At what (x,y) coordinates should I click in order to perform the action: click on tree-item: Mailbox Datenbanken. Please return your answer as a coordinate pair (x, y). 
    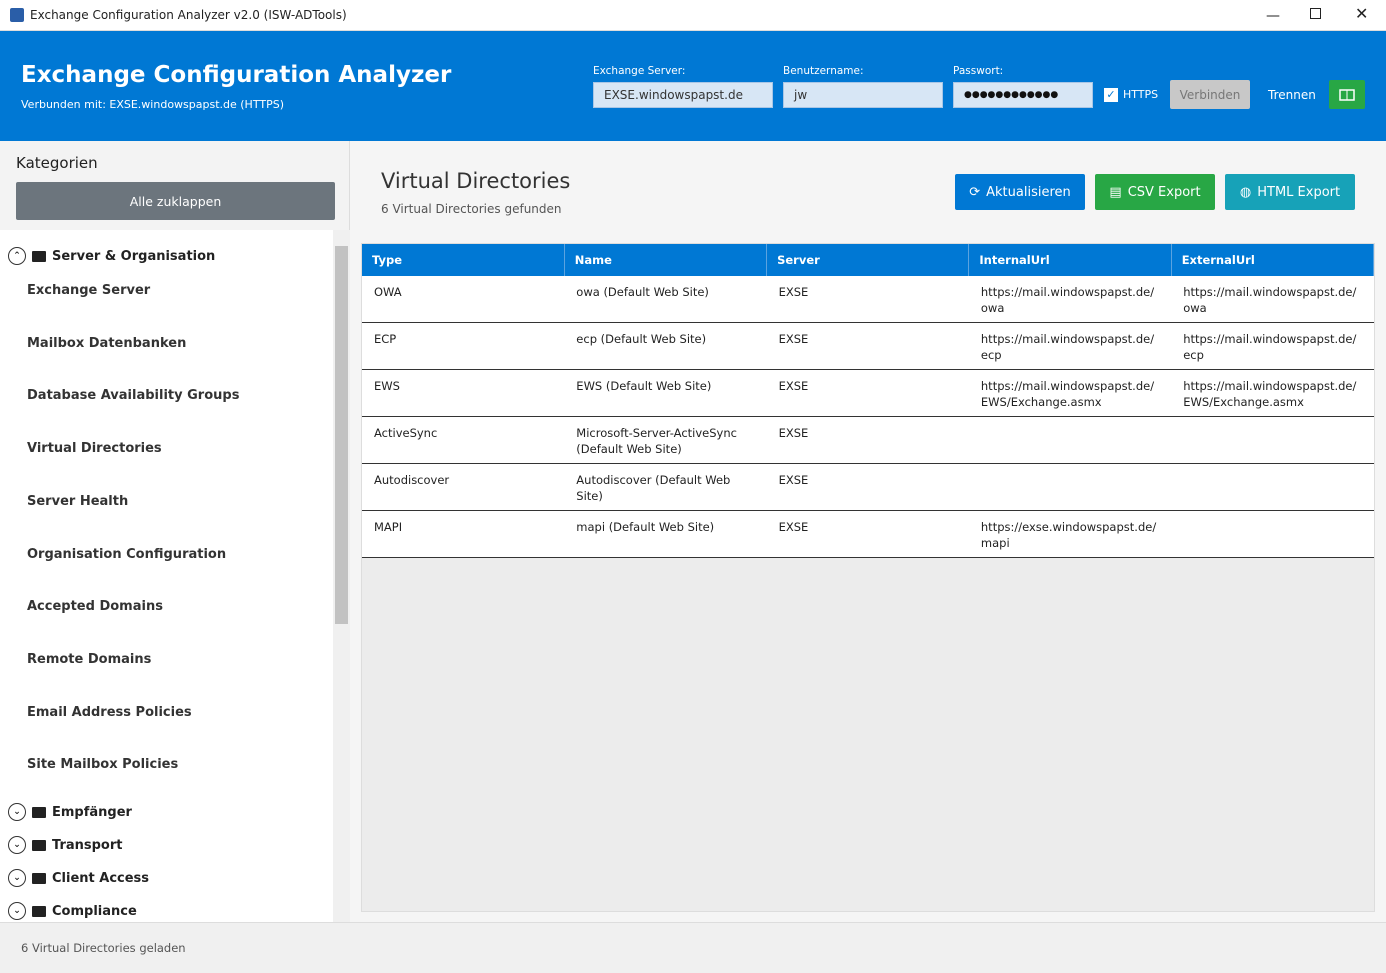
    Looking at the image, I should click on (107, 343).